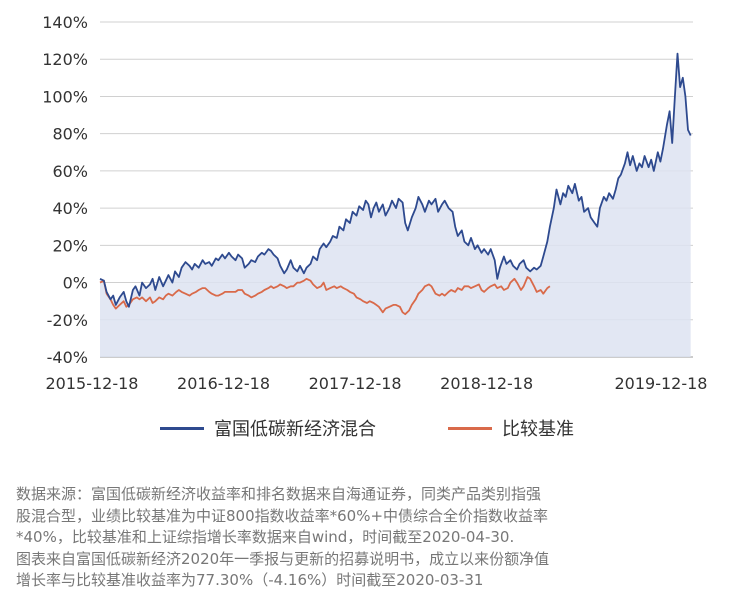  Describe the element at coordinates (470, 428) in the screenshot. I see `legend-swatch-benchmark` at that location.